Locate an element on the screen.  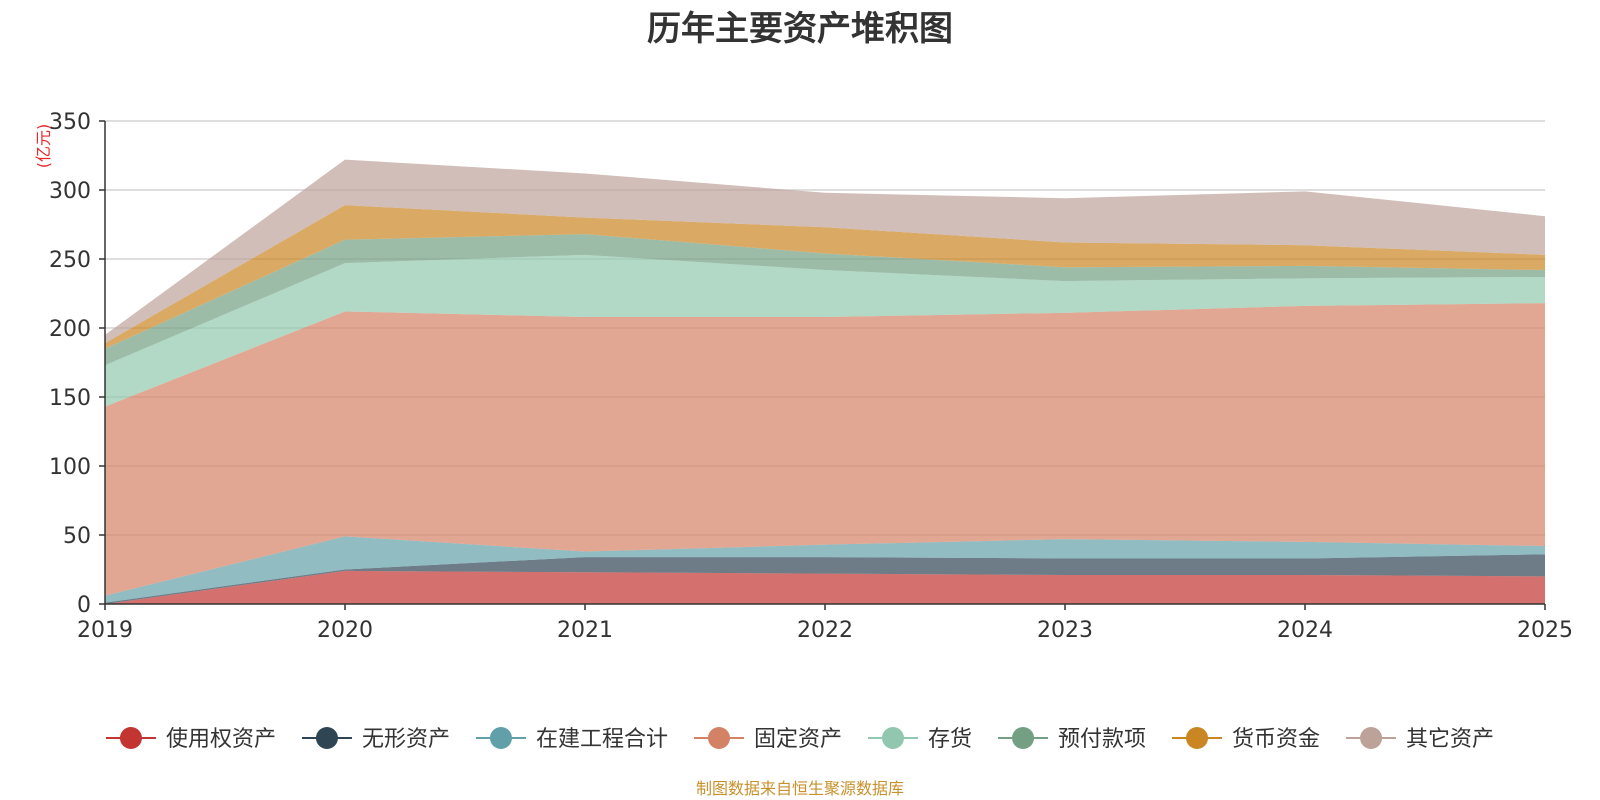
y-tick-label: 200 is located at coordinates (70, 329).